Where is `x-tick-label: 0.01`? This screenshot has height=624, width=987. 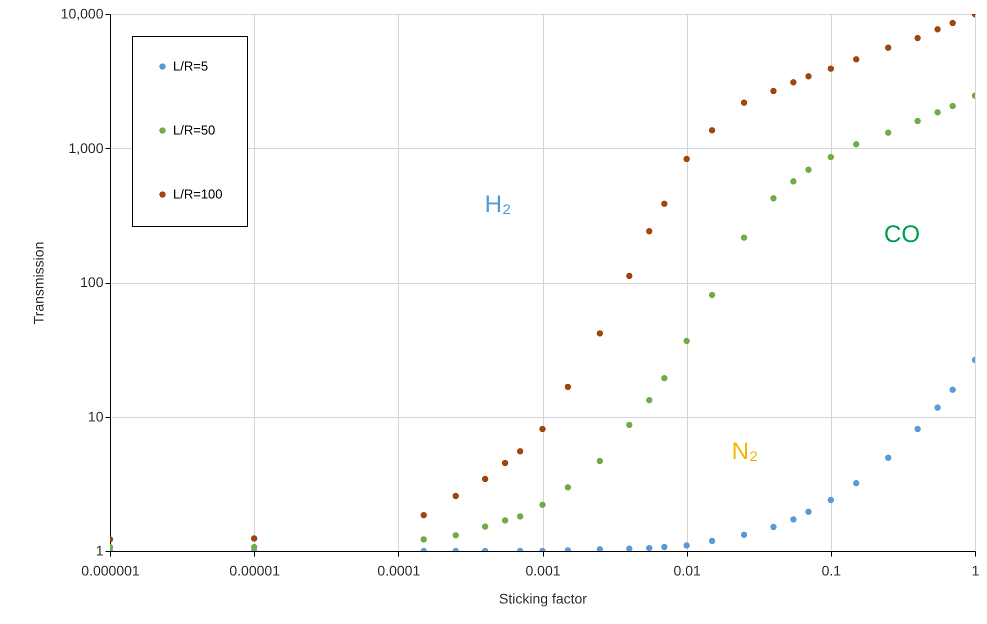
x-tick-label: 0.01 is located at coordinates (688, 570).